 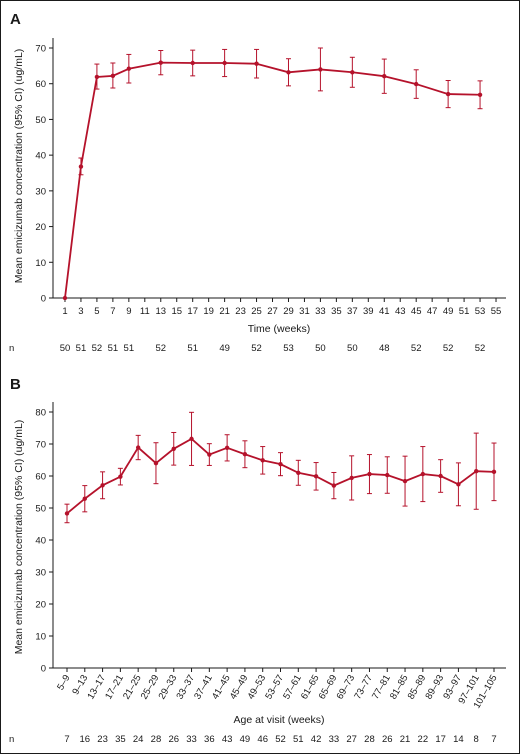 I want to click on panel-a-x-tick-label: 3, so click(x=80, y=311).